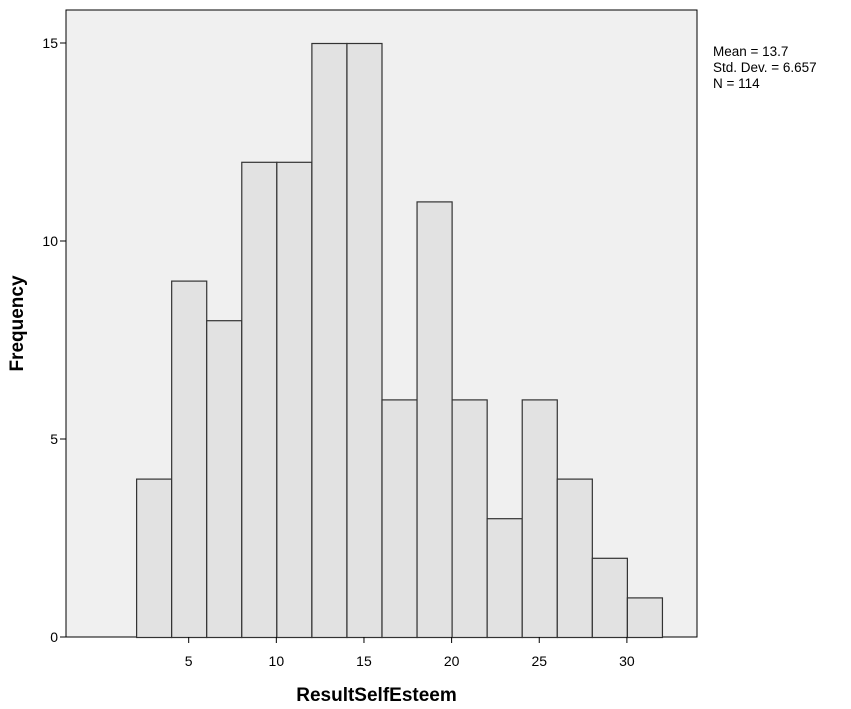  What do you see at coordinates (17, 323) in the screenshot?
I see `y-axis-title: Frequency` at bounding box center [17, 323].